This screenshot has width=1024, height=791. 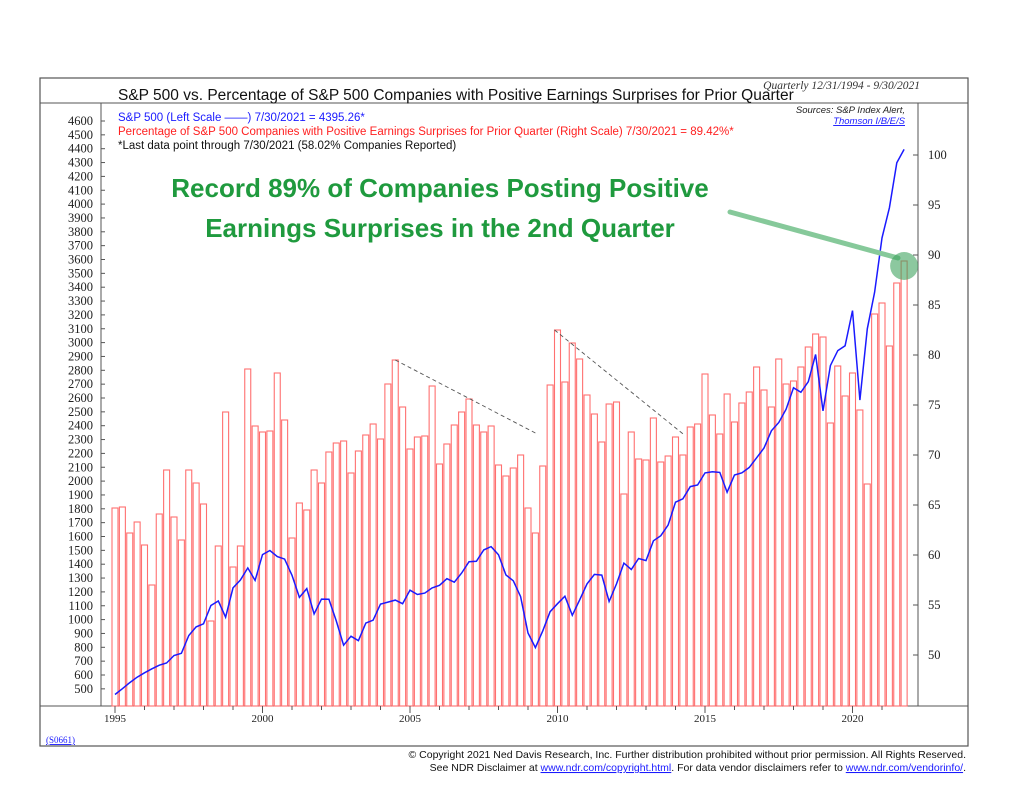 What do you see at coordinates (80, 412) in the screenshot?
I see `left-tick-label: 2500` at bounding box center [80, 412].